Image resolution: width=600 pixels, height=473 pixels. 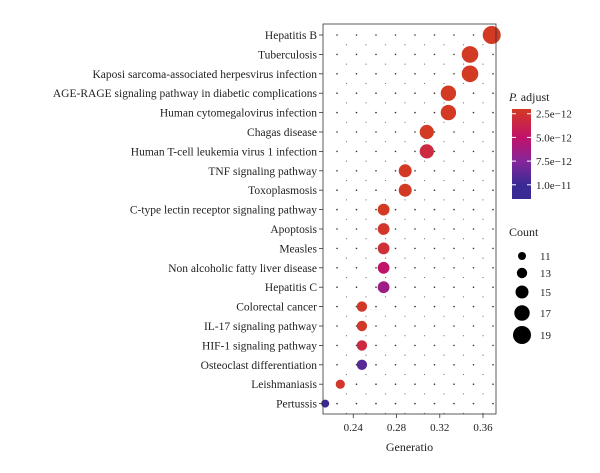 What do you see at coordinates (546, 336) in the screenshot?
I see `size-legend-label: 19` at bounding box center [546, 336].